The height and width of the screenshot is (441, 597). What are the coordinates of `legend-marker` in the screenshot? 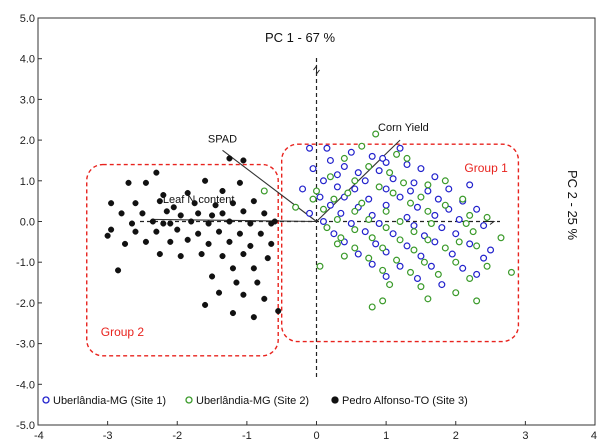 It's located at (46, 400).